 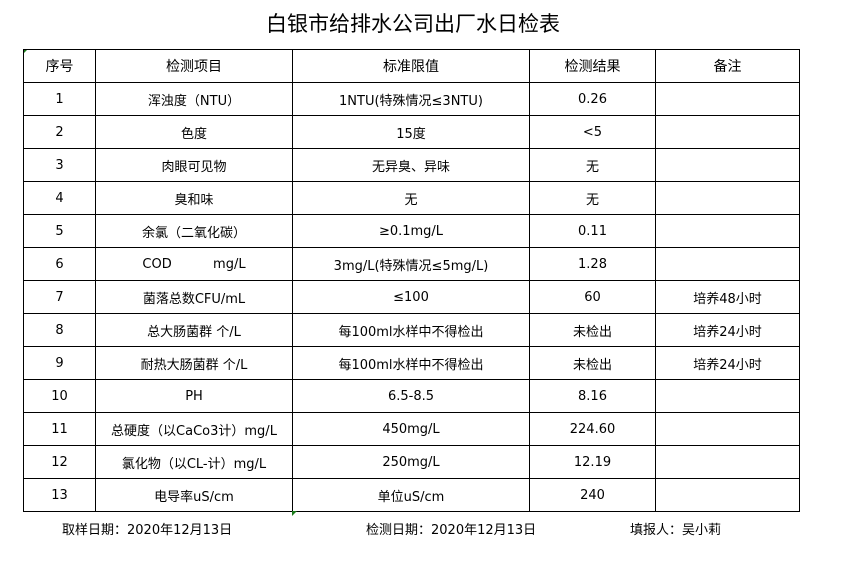 I want to click on table-row: 11 总硬度（以CaCo3计）mg/L 450mg/L 224.60, so click(x=411, y=429).